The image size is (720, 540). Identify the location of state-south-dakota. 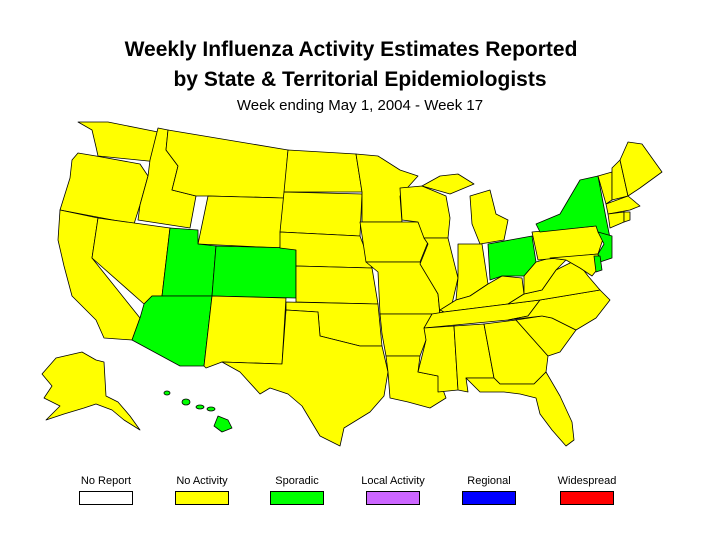
(321, 214).